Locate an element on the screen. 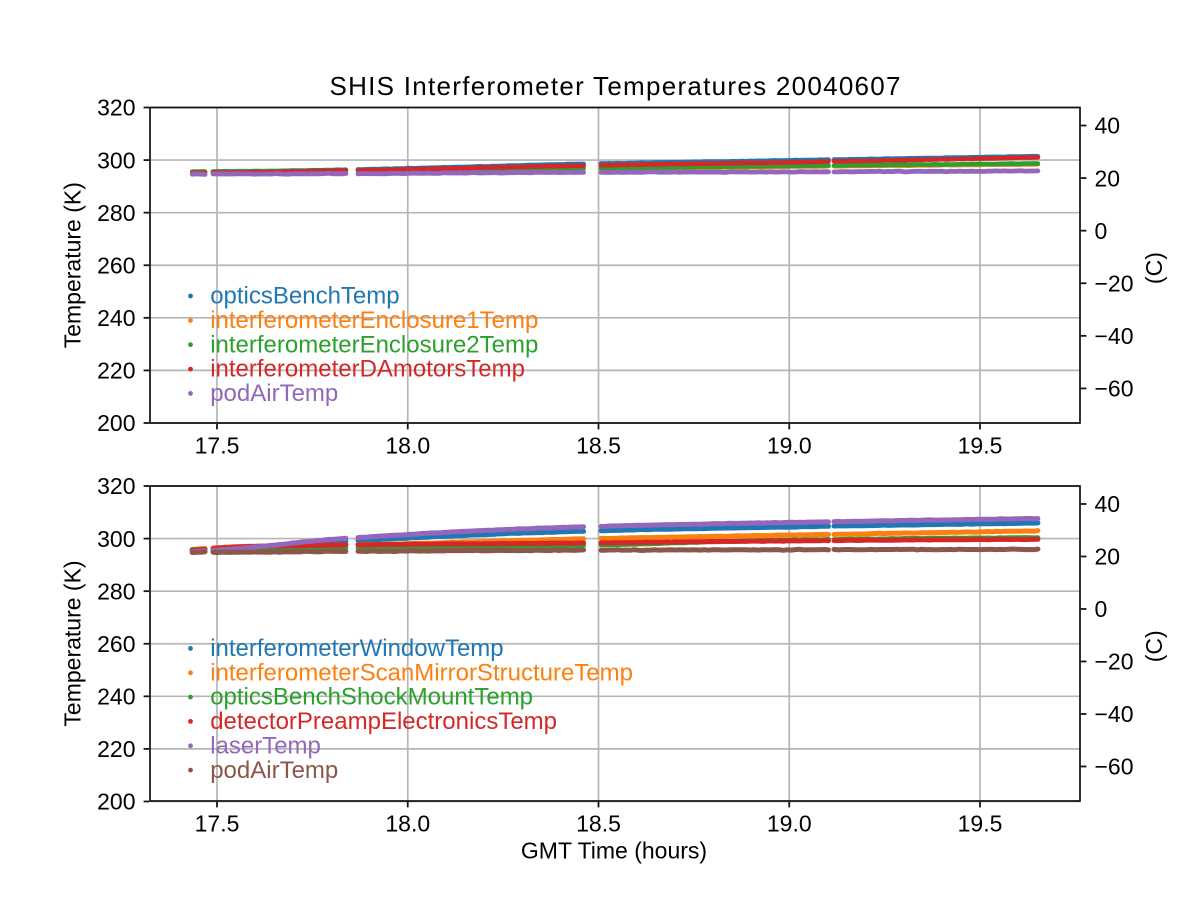 This screenshot has height=900, width=1200. svg-text: opticsBenchTemp is located at coordinates (304, 296).